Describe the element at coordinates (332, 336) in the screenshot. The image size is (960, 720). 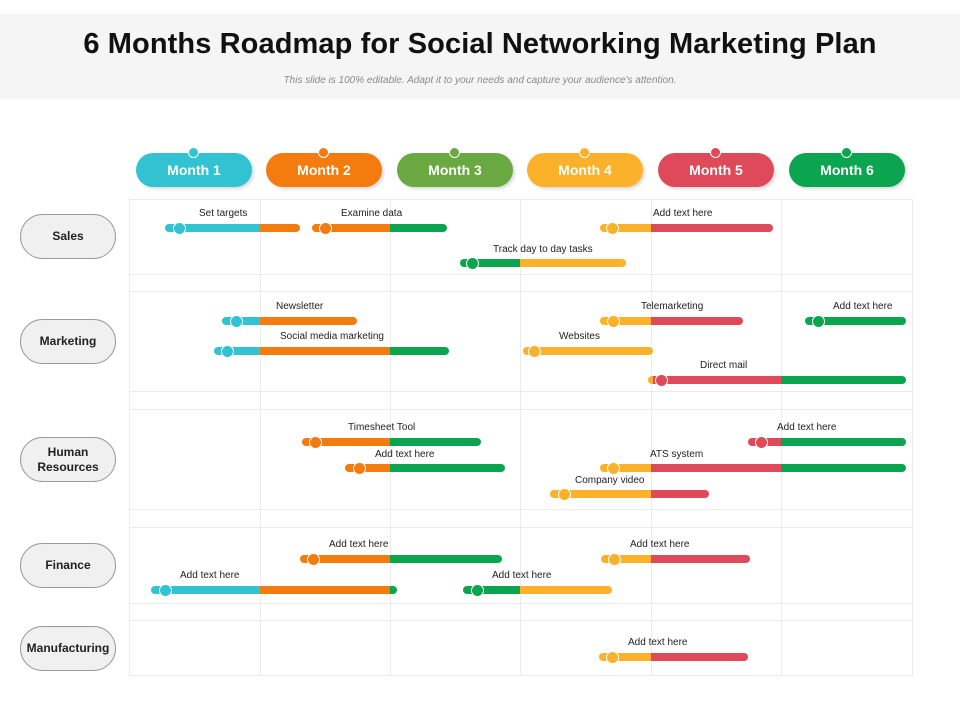
I see `task-label: Social media marketing` at that location.